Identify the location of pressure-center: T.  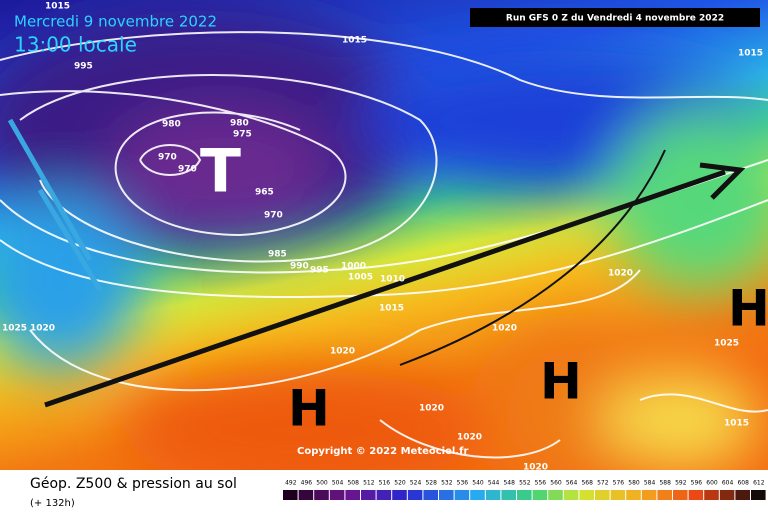
(220, 172).